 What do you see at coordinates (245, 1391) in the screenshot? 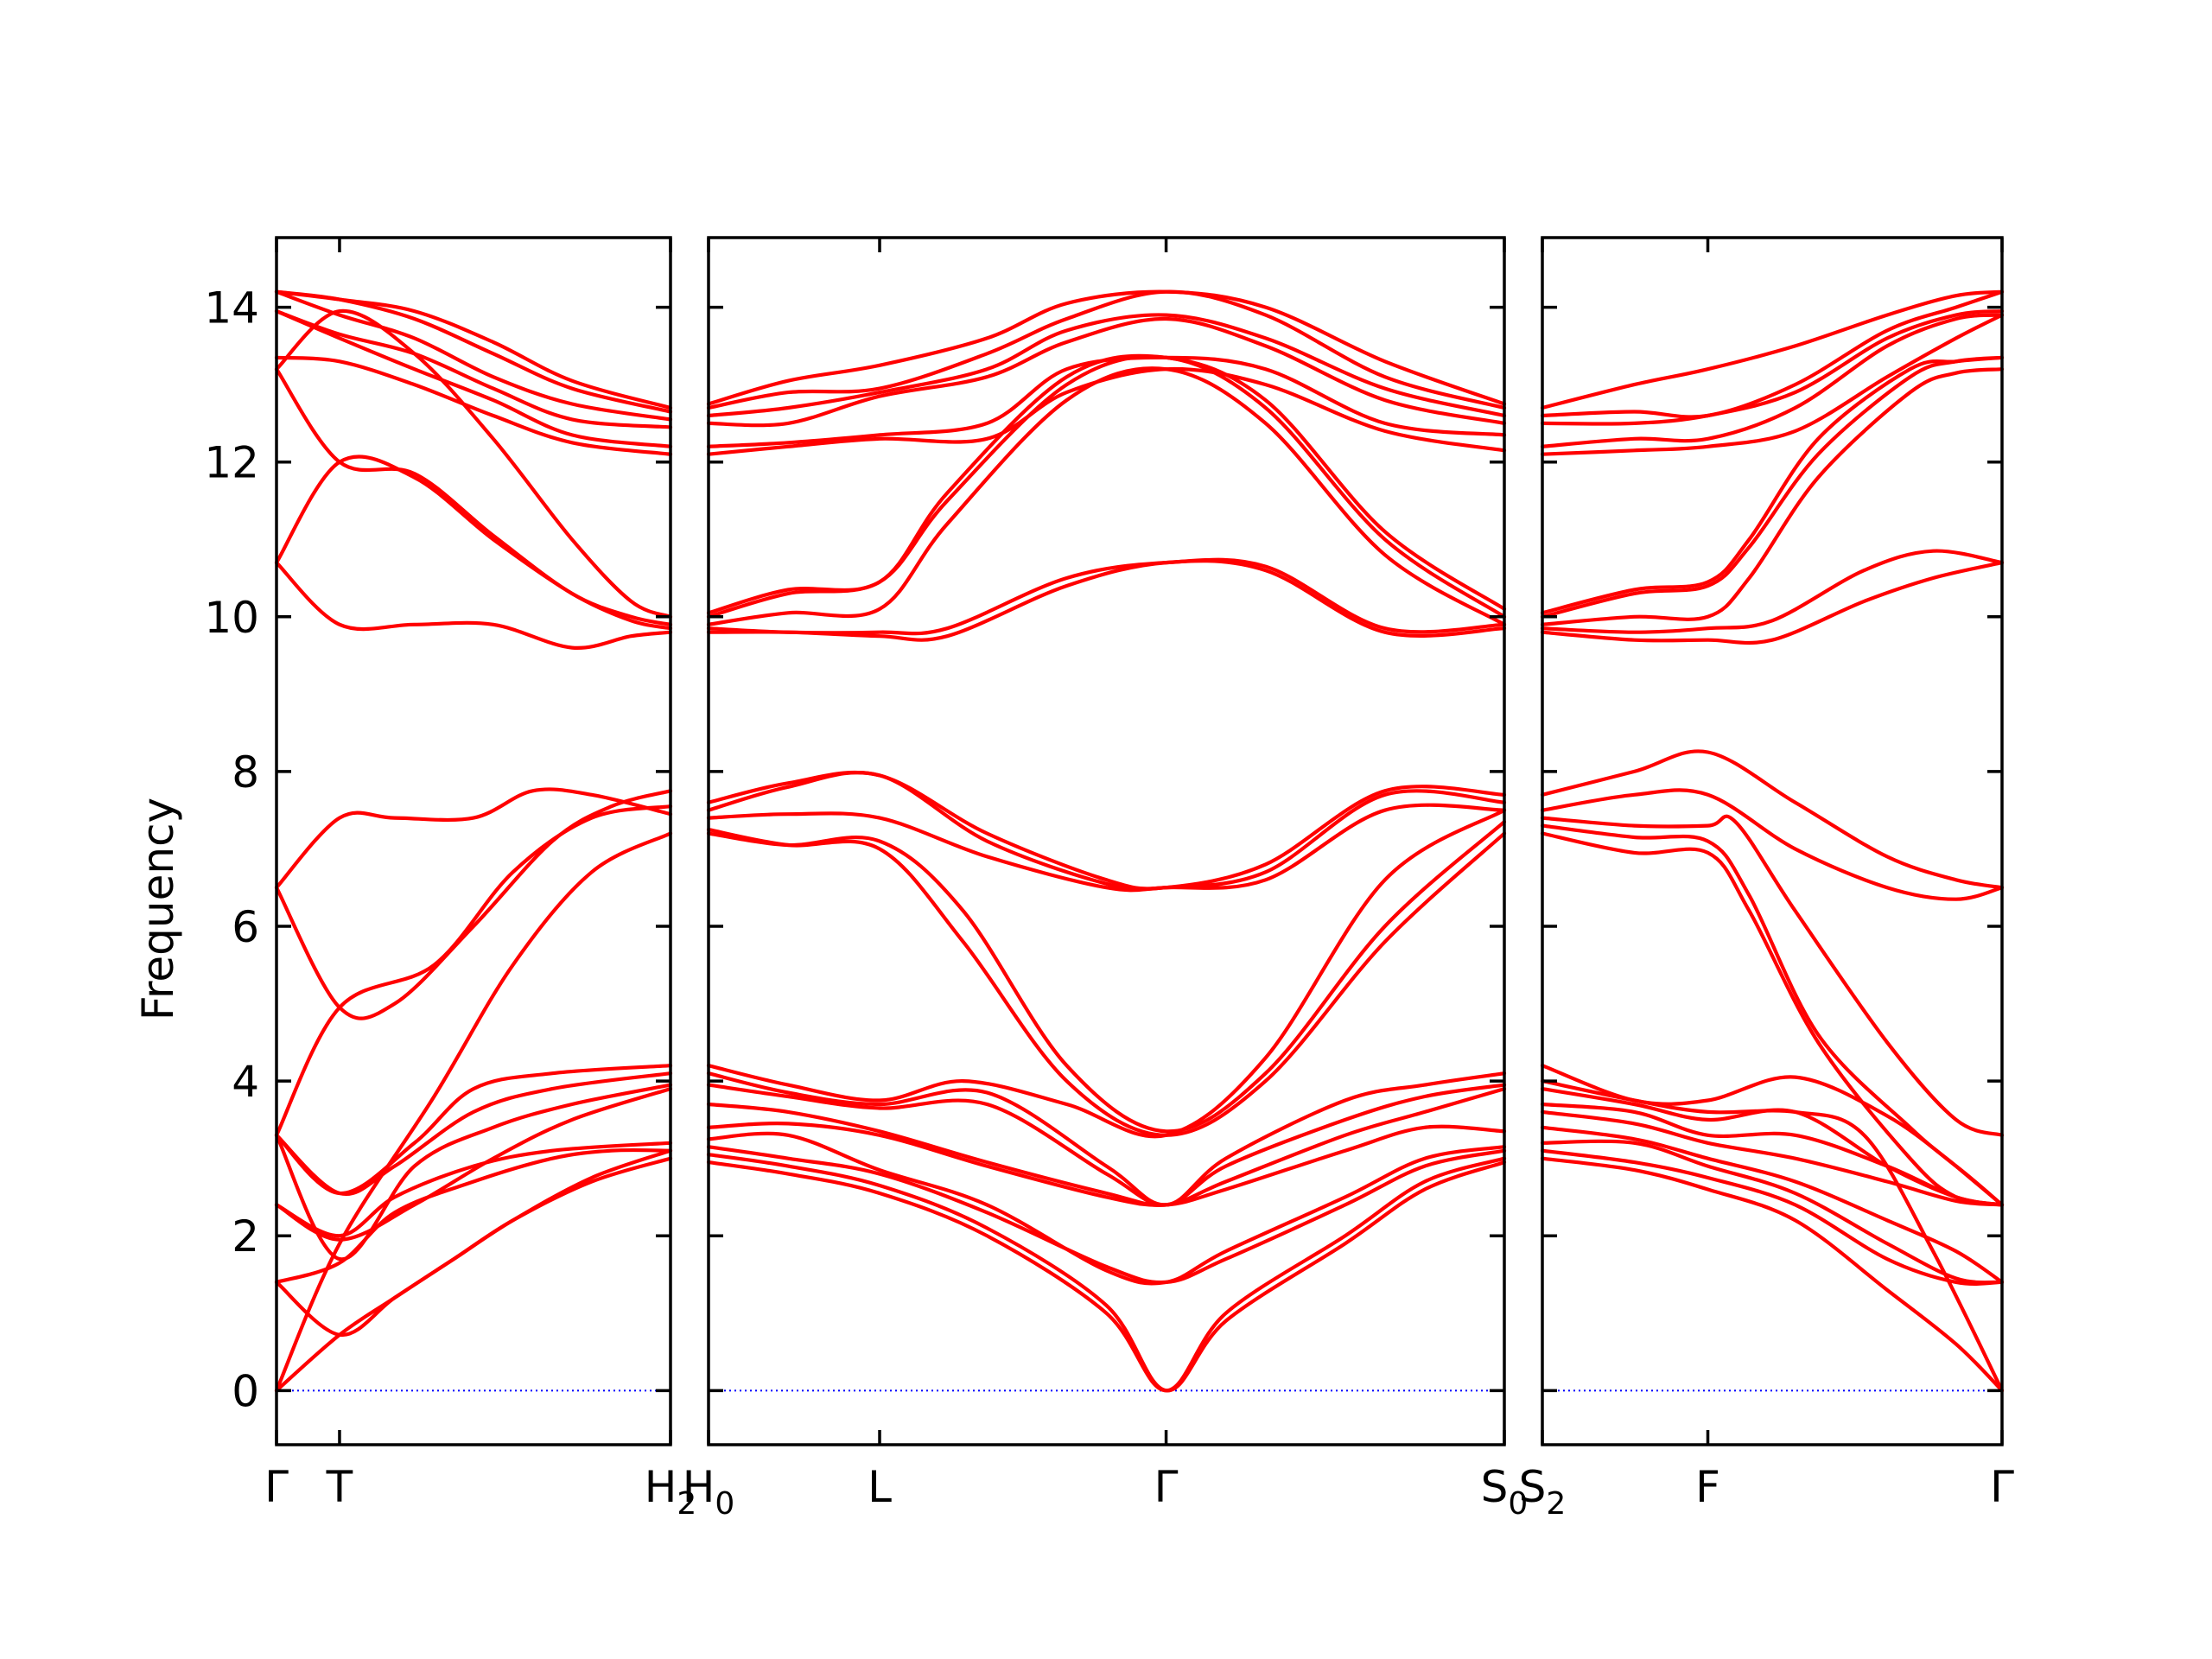
I see `y-tick-label: 0` at bounding box center [245, 1391].